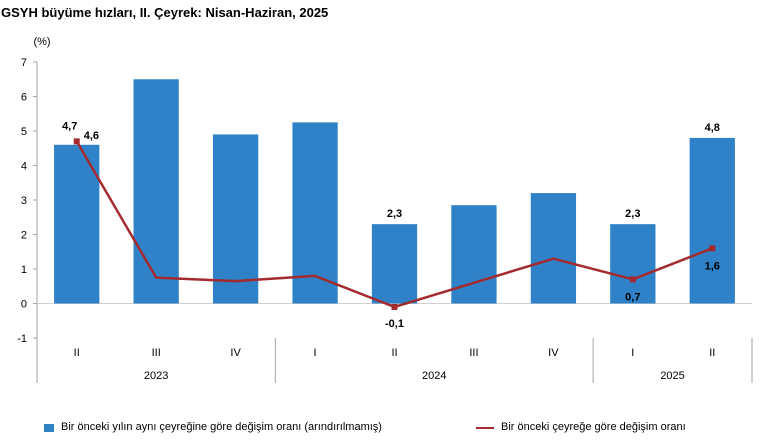  Describe the element at coordinates (672, 376) in the screenshot. I see `x-group-label: 2025` at that location.